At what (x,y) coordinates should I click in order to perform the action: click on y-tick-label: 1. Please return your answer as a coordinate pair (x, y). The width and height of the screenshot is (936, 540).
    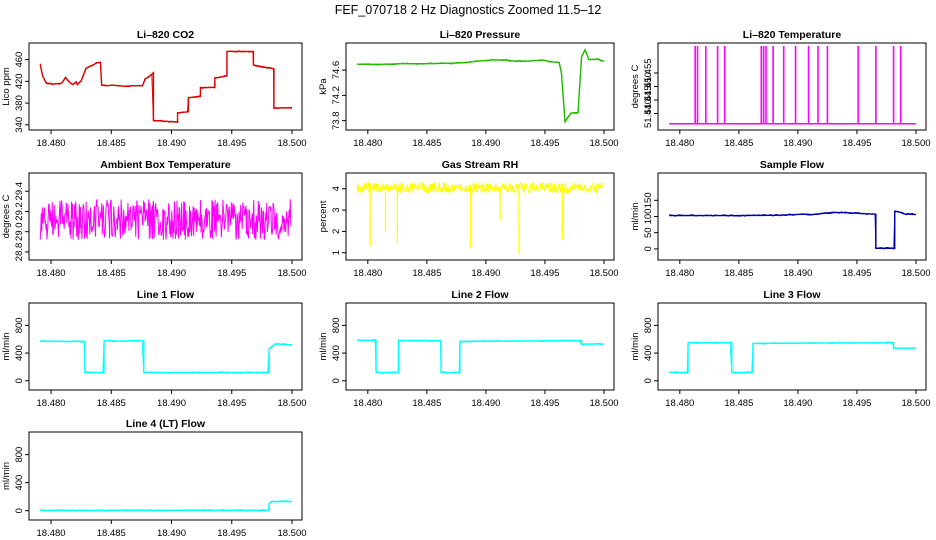
    Looking at the image, I should click on (336, 252).